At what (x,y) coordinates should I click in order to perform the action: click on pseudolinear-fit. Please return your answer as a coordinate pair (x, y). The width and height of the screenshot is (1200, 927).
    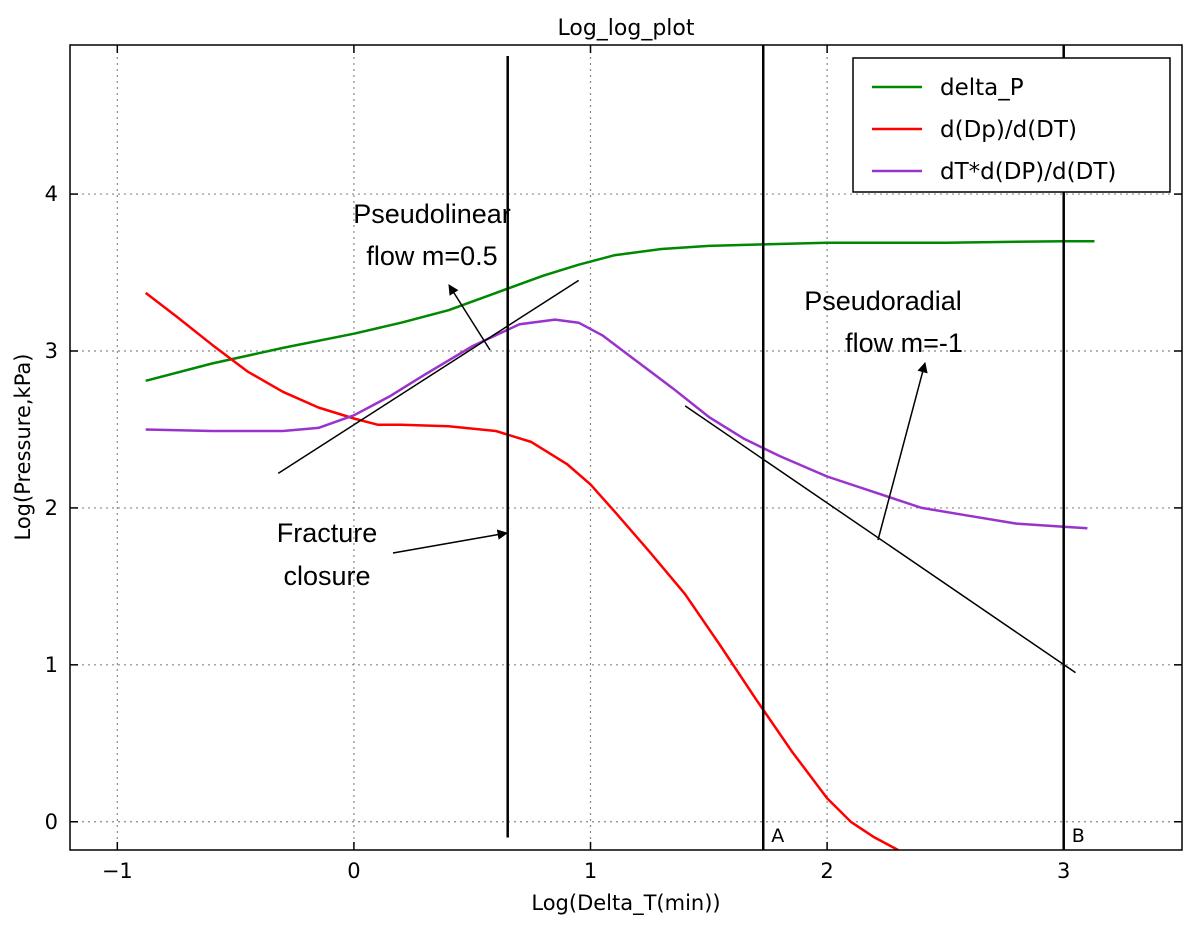
    Looking at the image, I should click on (428, 377).